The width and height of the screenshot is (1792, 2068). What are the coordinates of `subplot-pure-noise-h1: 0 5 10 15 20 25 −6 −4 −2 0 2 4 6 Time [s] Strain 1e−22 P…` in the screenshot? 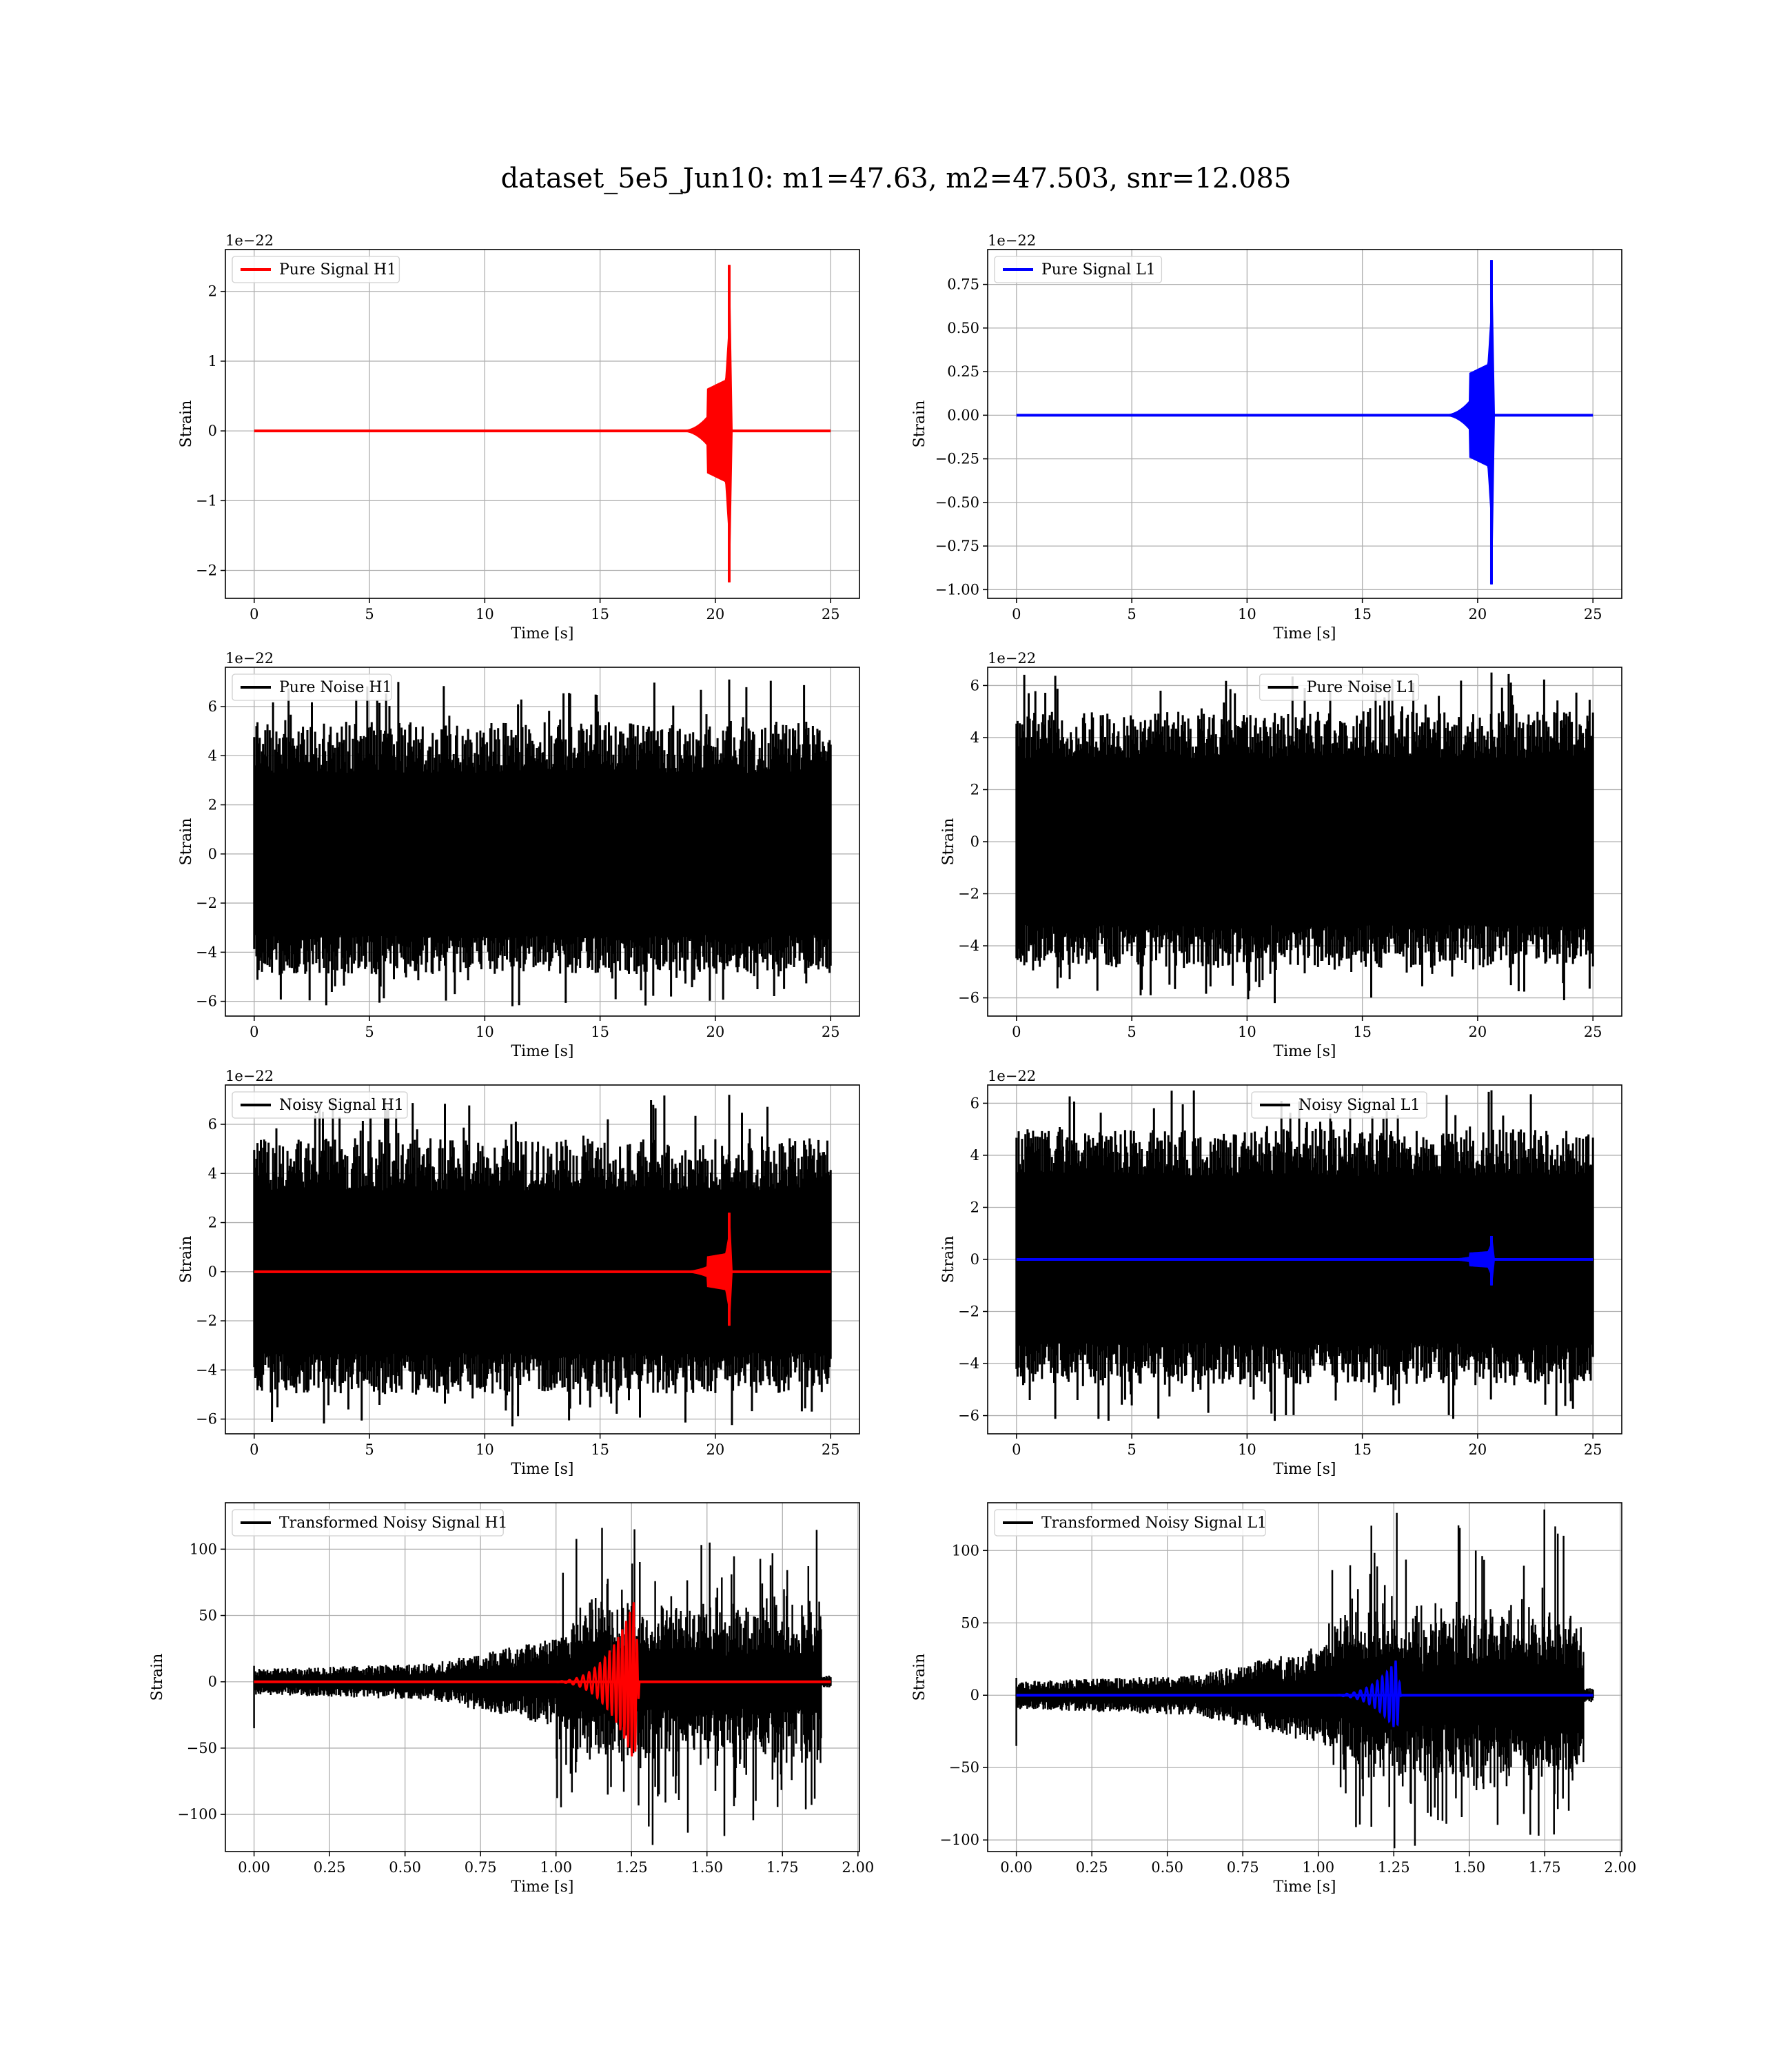 It's located at (519, 855).